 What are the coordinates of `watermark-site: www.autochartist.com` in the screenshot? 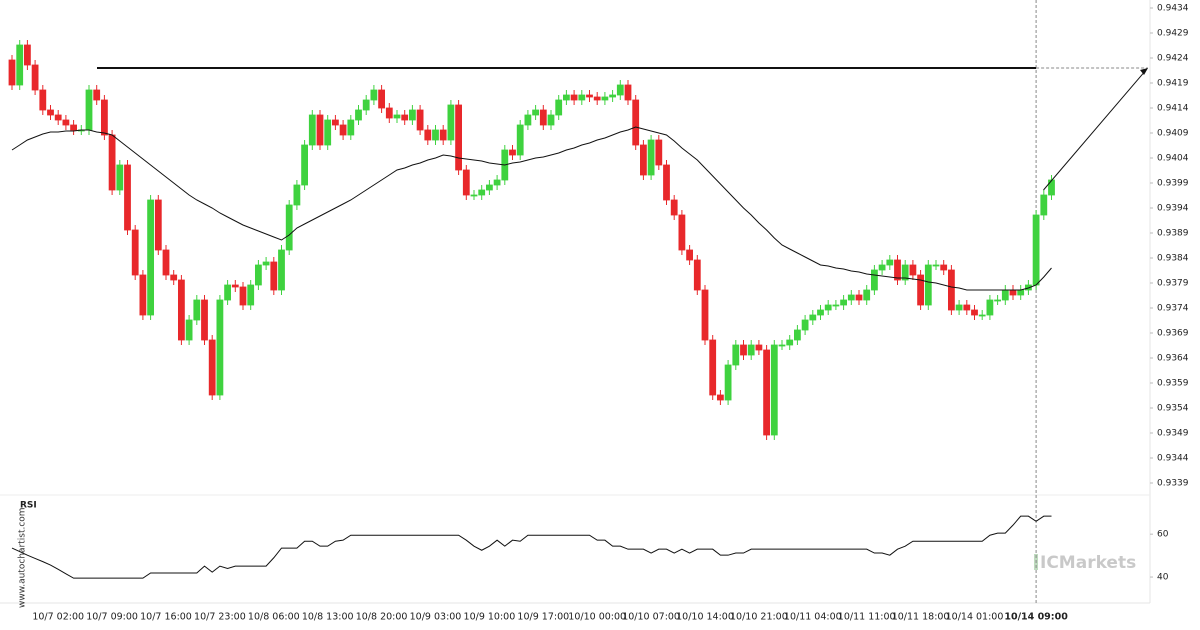 It's located at (23, 557).